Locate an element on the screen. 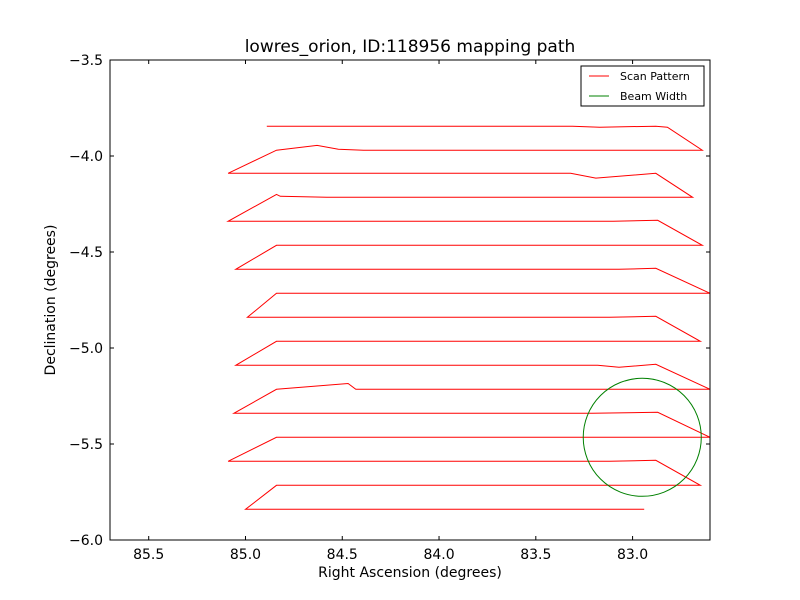  chart-title: lowres_orion, ID:118956 mapping path is located at coordinates (410, 47).